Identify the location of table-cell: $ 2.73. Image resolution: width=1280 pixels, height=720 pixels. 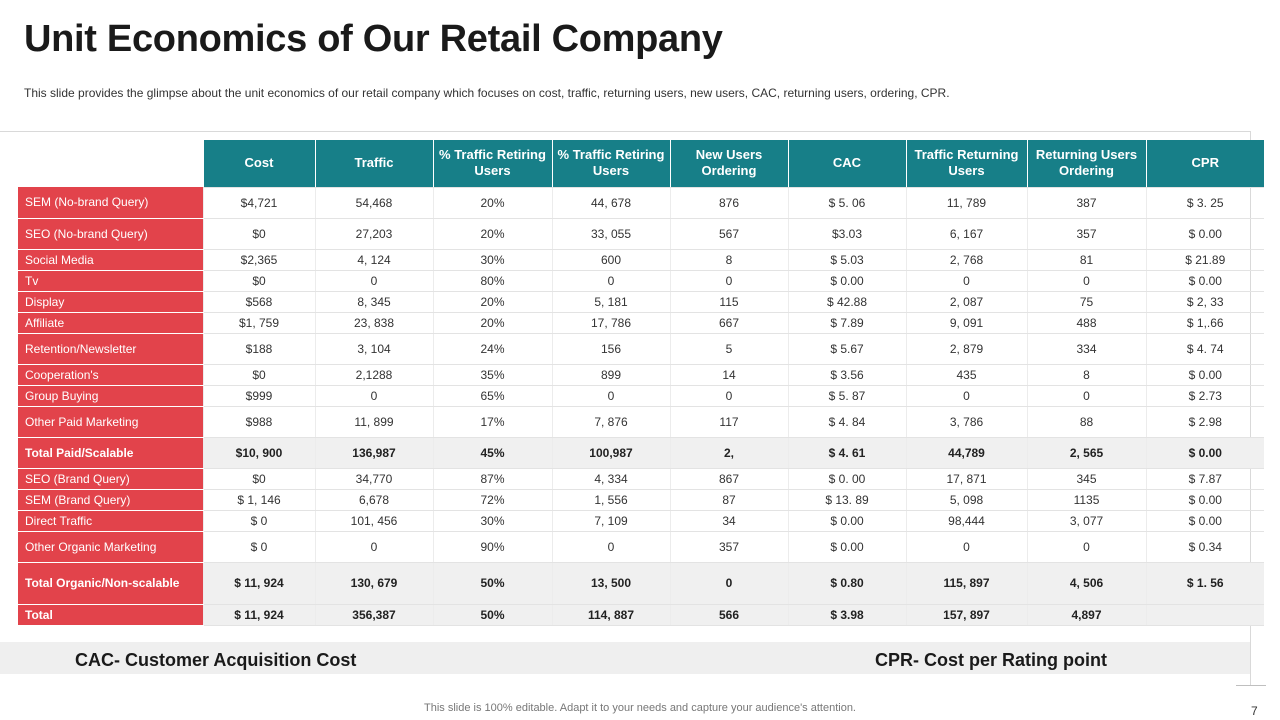
(1204, 396).